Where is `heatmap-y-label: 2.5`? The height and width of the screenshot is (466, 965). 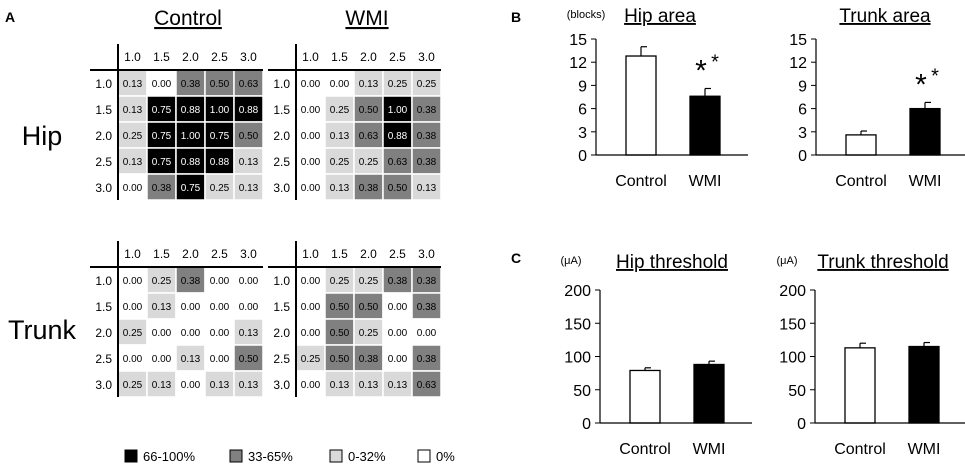 heatmap-y-label: 2.5 is located at coordinates (281, 162).